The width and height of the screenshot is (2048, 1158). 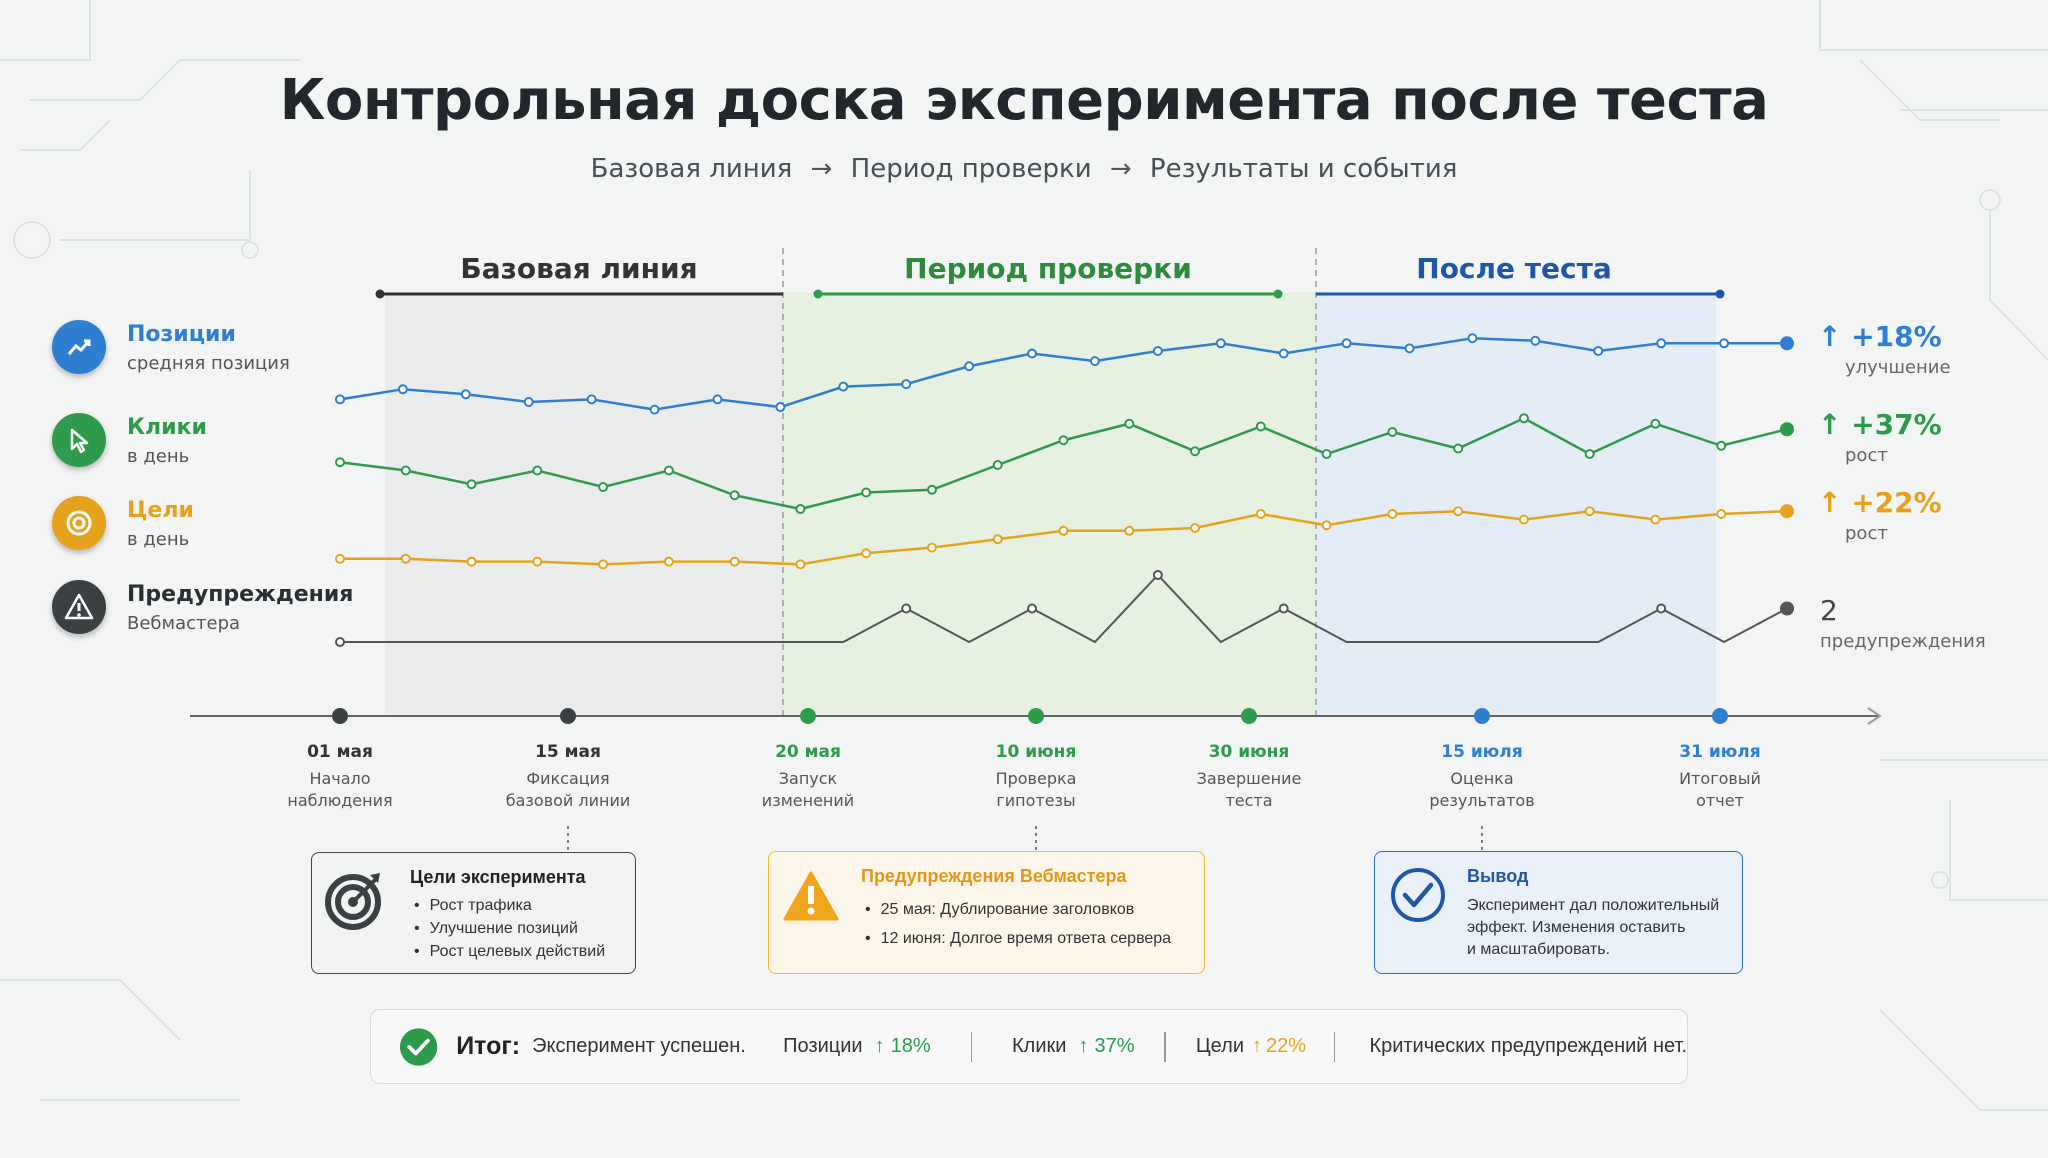 I want to click on timeline-event-line: Завершение, so click(x=1249, y=778).